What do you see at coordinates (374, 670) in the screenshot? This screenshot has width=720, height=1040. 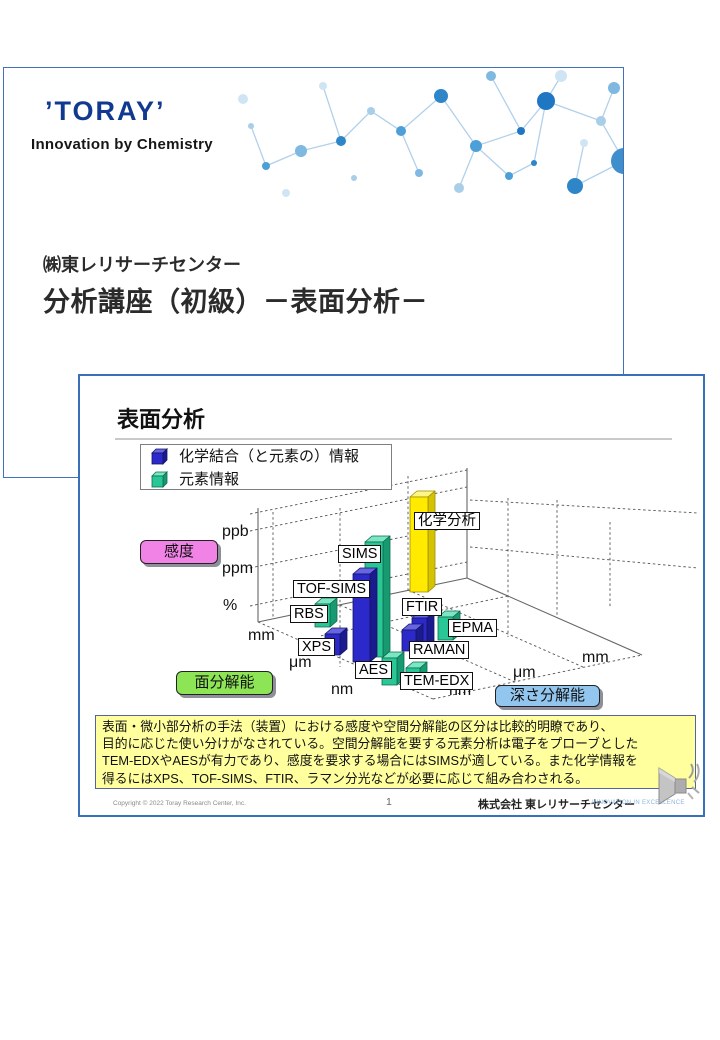 I see `technique-label-aes: AES` at bounding box center [374, 670].